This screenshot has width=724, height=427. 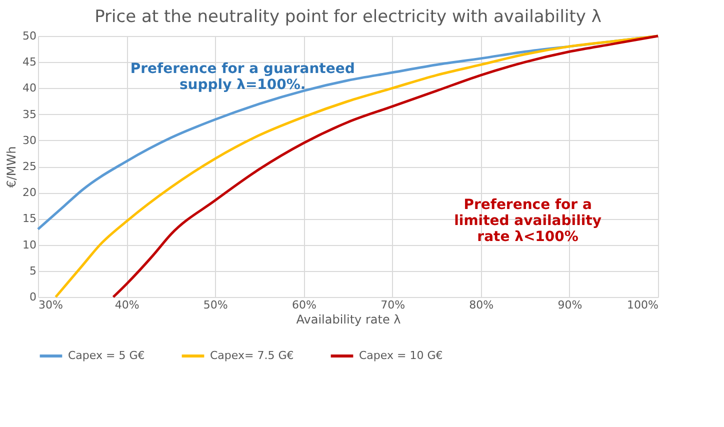 I want to click on y-tick-label: 50, so click(x=29, y=36).